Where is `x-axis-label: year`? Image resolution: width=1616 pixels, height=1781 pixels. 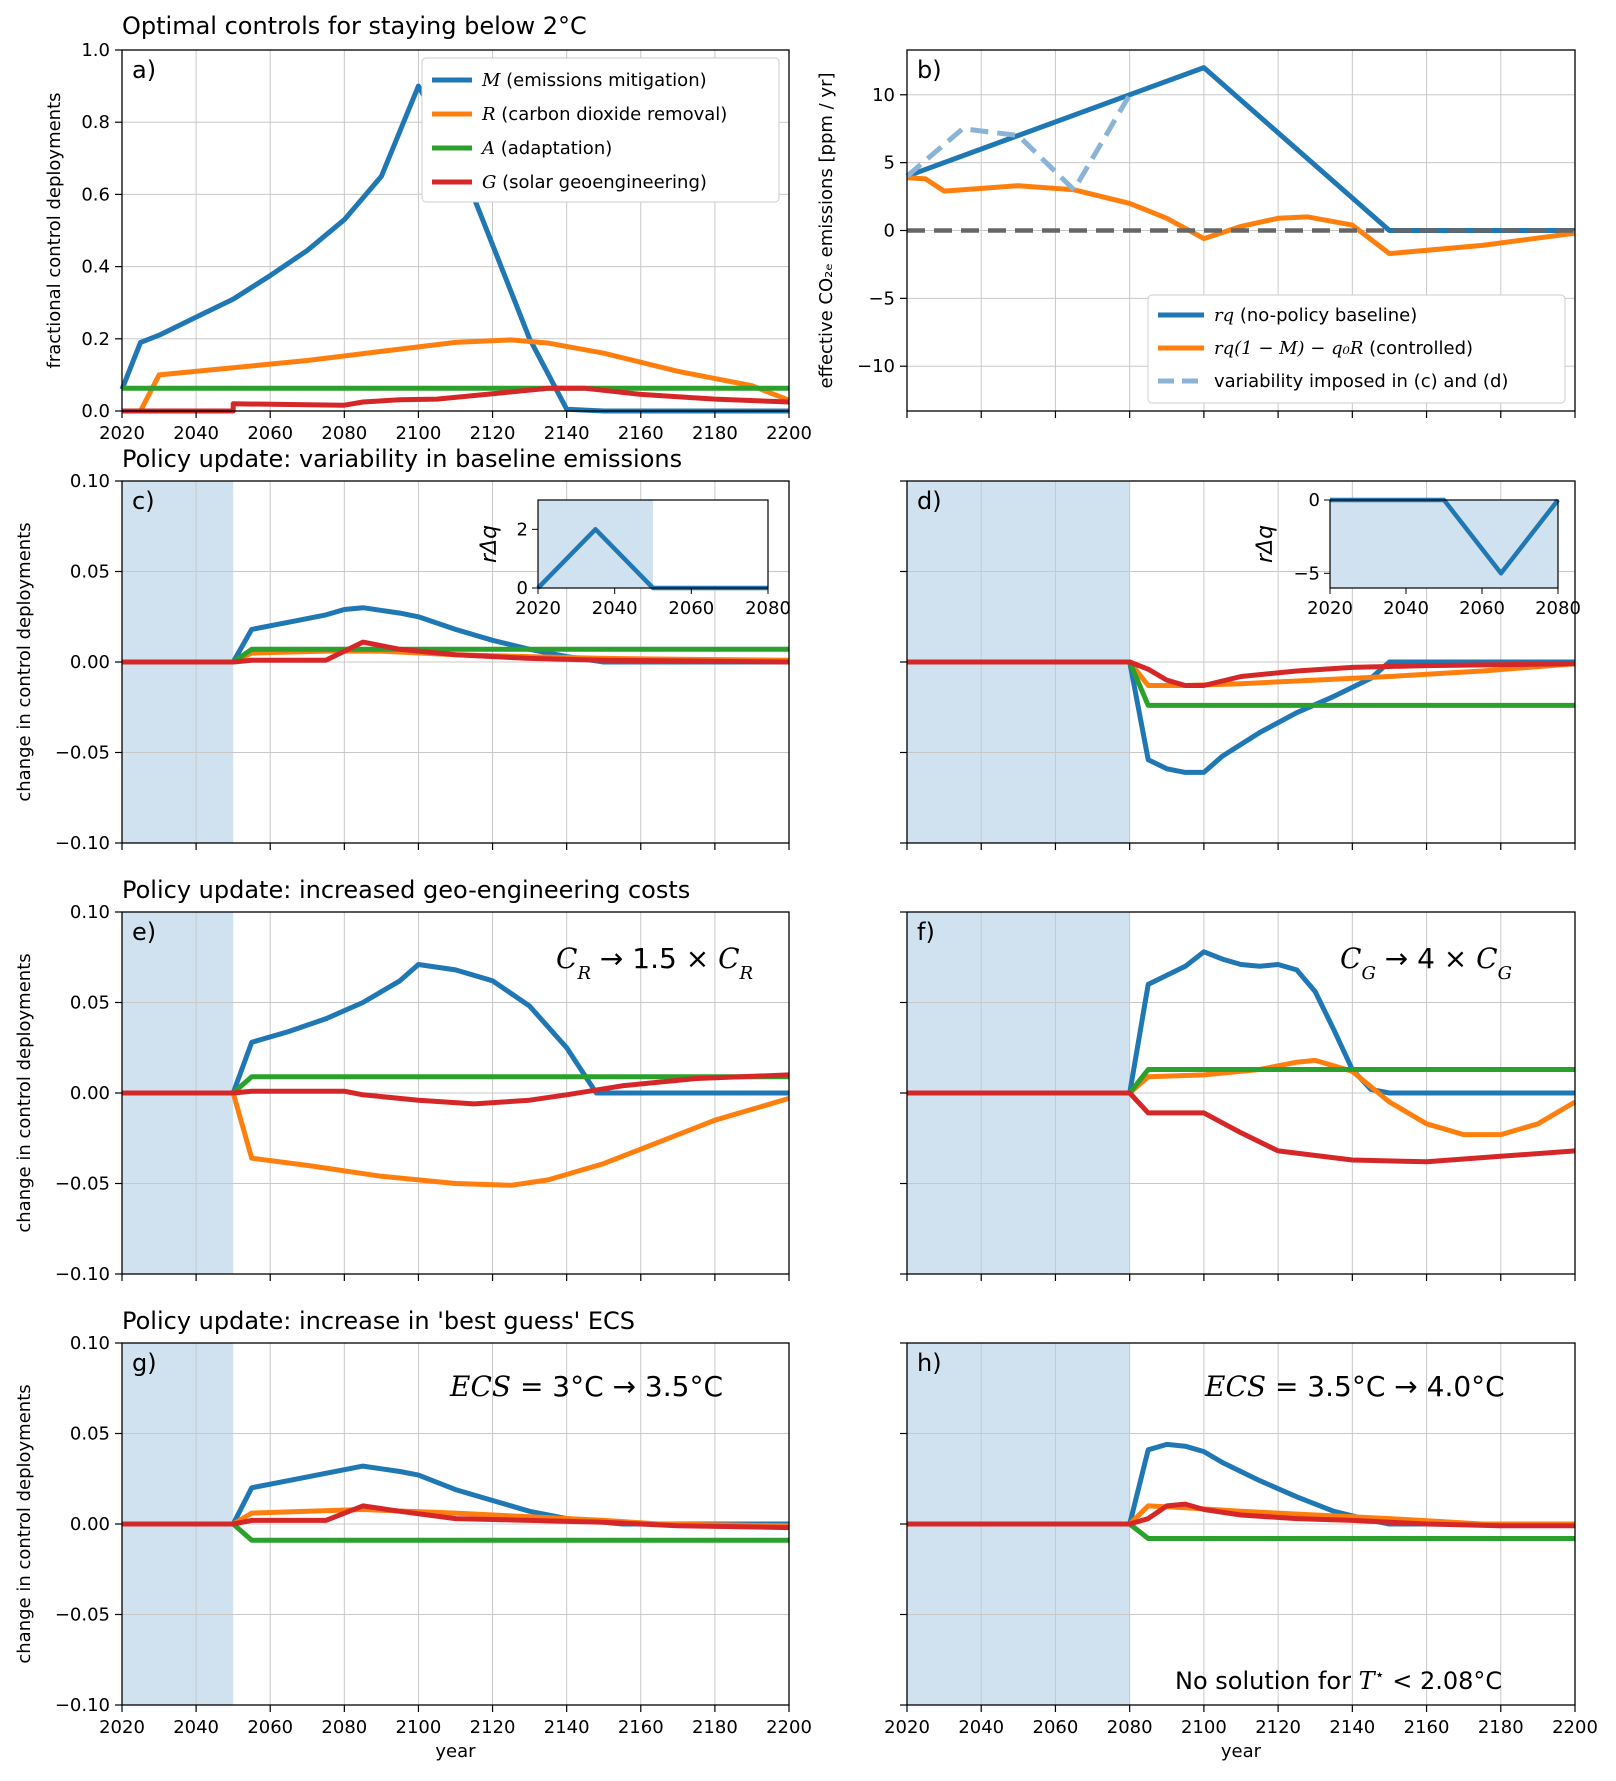
x-axis-label: year is located at coordinates (1241, 1751).